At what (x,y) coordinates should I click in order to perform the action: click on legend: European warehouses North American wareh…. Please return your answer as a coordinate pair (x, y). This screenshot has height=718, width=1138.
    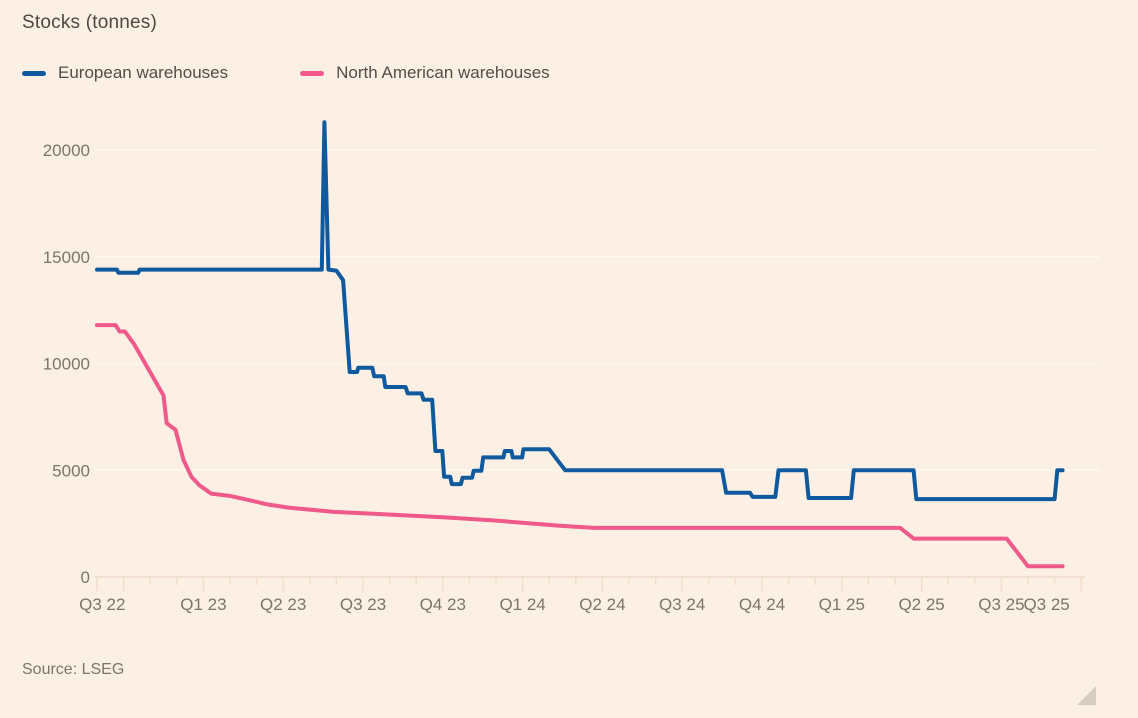
    Looking at the image, I should click on (286, 73).